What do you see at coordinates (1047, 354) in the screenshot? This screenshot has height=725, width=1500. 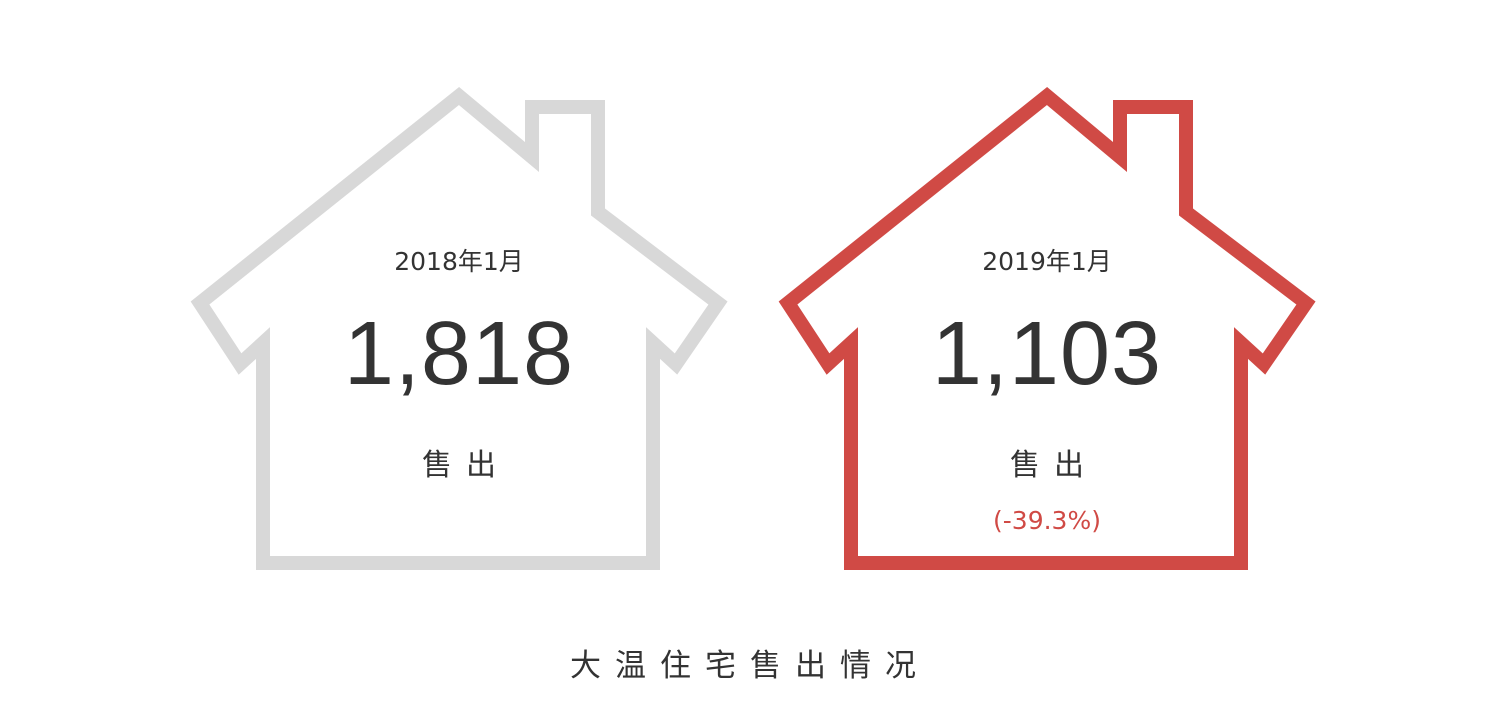 I see `house-2019-value: 1,103` at bounding box center [1047, 354].